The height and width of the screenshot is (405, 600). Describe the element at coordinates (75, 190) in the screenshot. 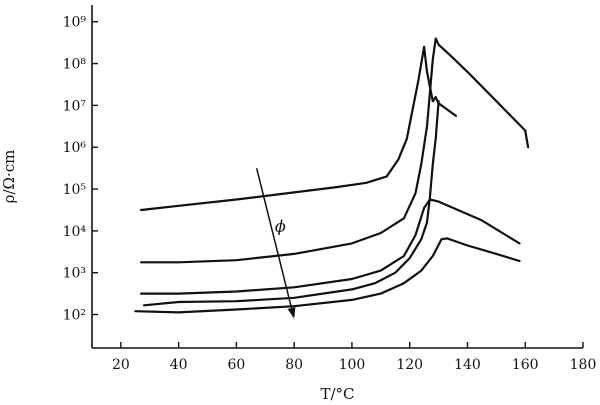

I see `y-tick-label: 10⁵` at that location.